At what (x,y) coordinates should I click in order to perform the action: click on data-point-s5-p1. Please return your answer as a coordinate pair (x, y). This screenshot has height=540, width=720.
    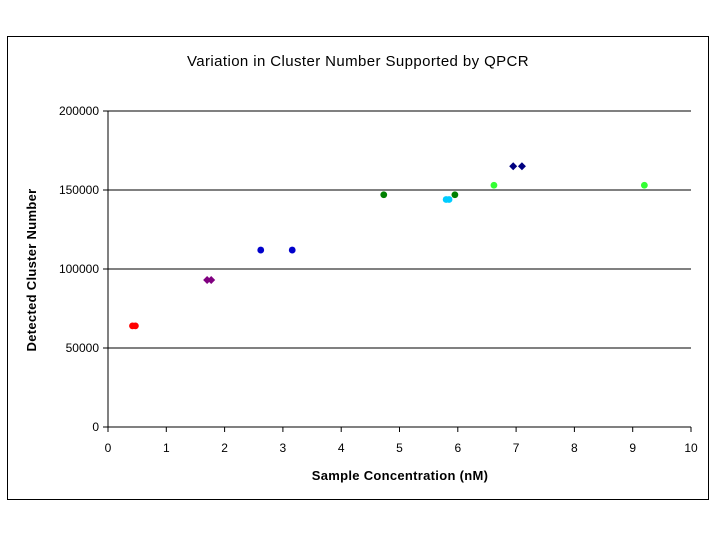
    Looking at the image, I should click on (644, 185).